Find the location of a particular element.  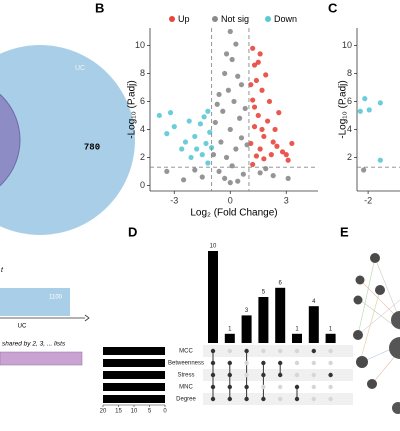

panel-label: D is located at coordinates (132, 231).